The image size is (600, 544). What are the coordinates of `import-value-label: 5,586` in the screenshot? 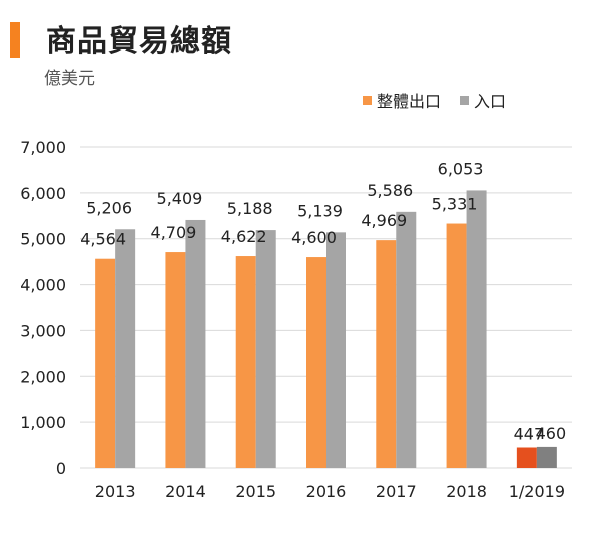 It's located at (390, 190).